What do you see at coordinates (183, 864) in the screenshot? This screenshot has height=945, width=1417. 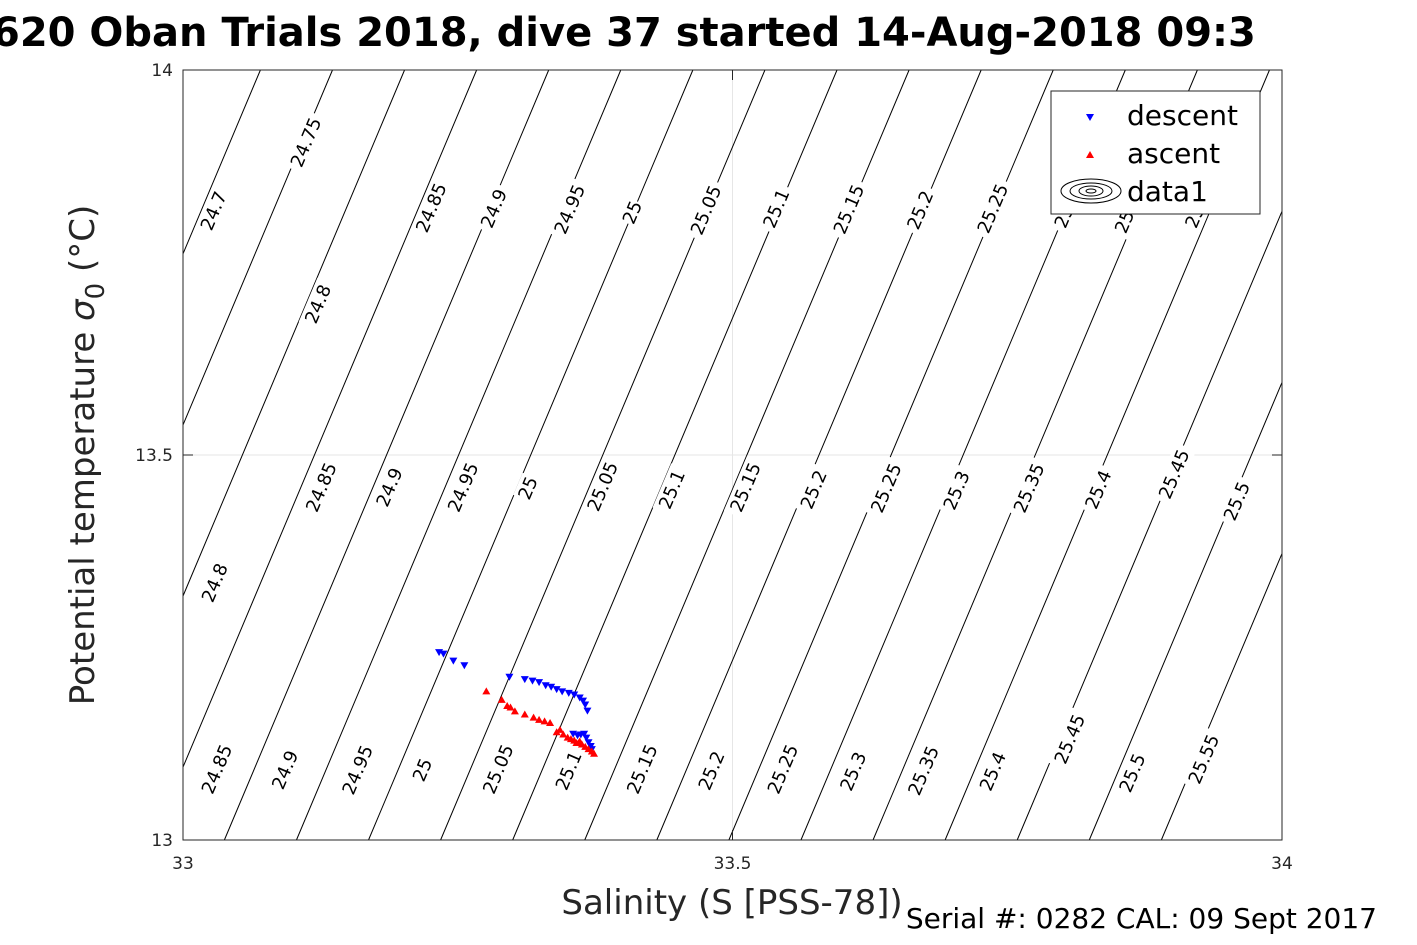 I see `x-tick-label: 33` at bounding box center [183, 864].